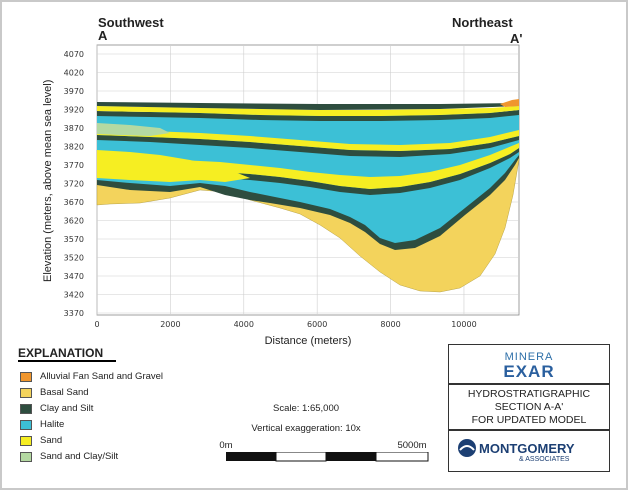 Image resolution: width=628 pixels, height=490 pixels. Describe the element at coordinates (173, 166) in the screenshot. I see `left-sand-wedge` at that location.